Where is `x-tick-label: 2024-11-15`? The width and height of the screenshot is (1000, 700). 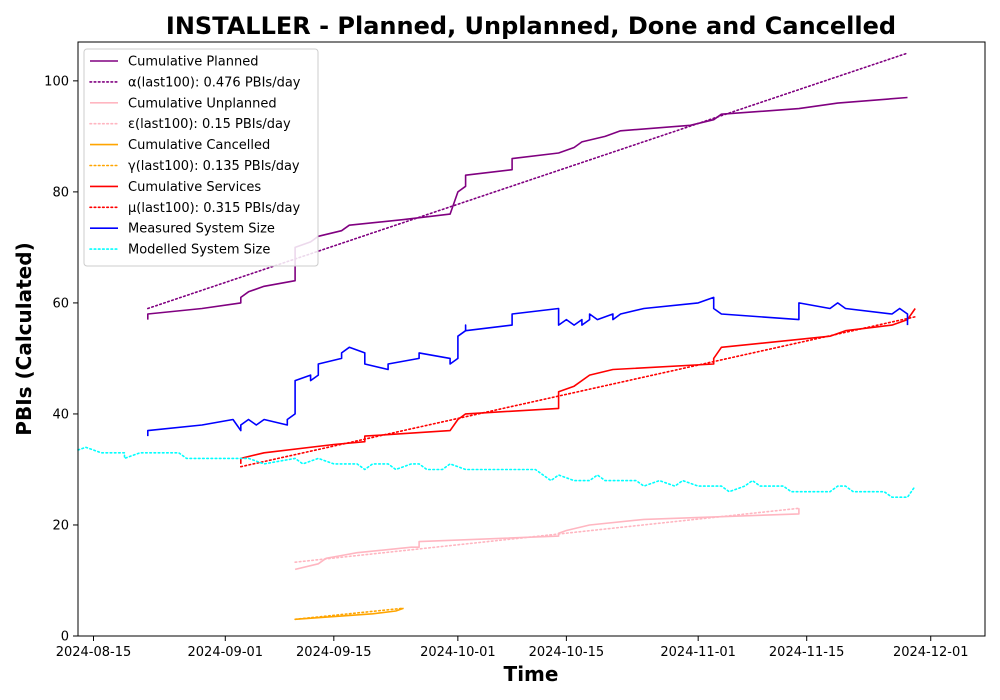
x-tick-label: 2024-11-15 is located at coordinates (807, 652).